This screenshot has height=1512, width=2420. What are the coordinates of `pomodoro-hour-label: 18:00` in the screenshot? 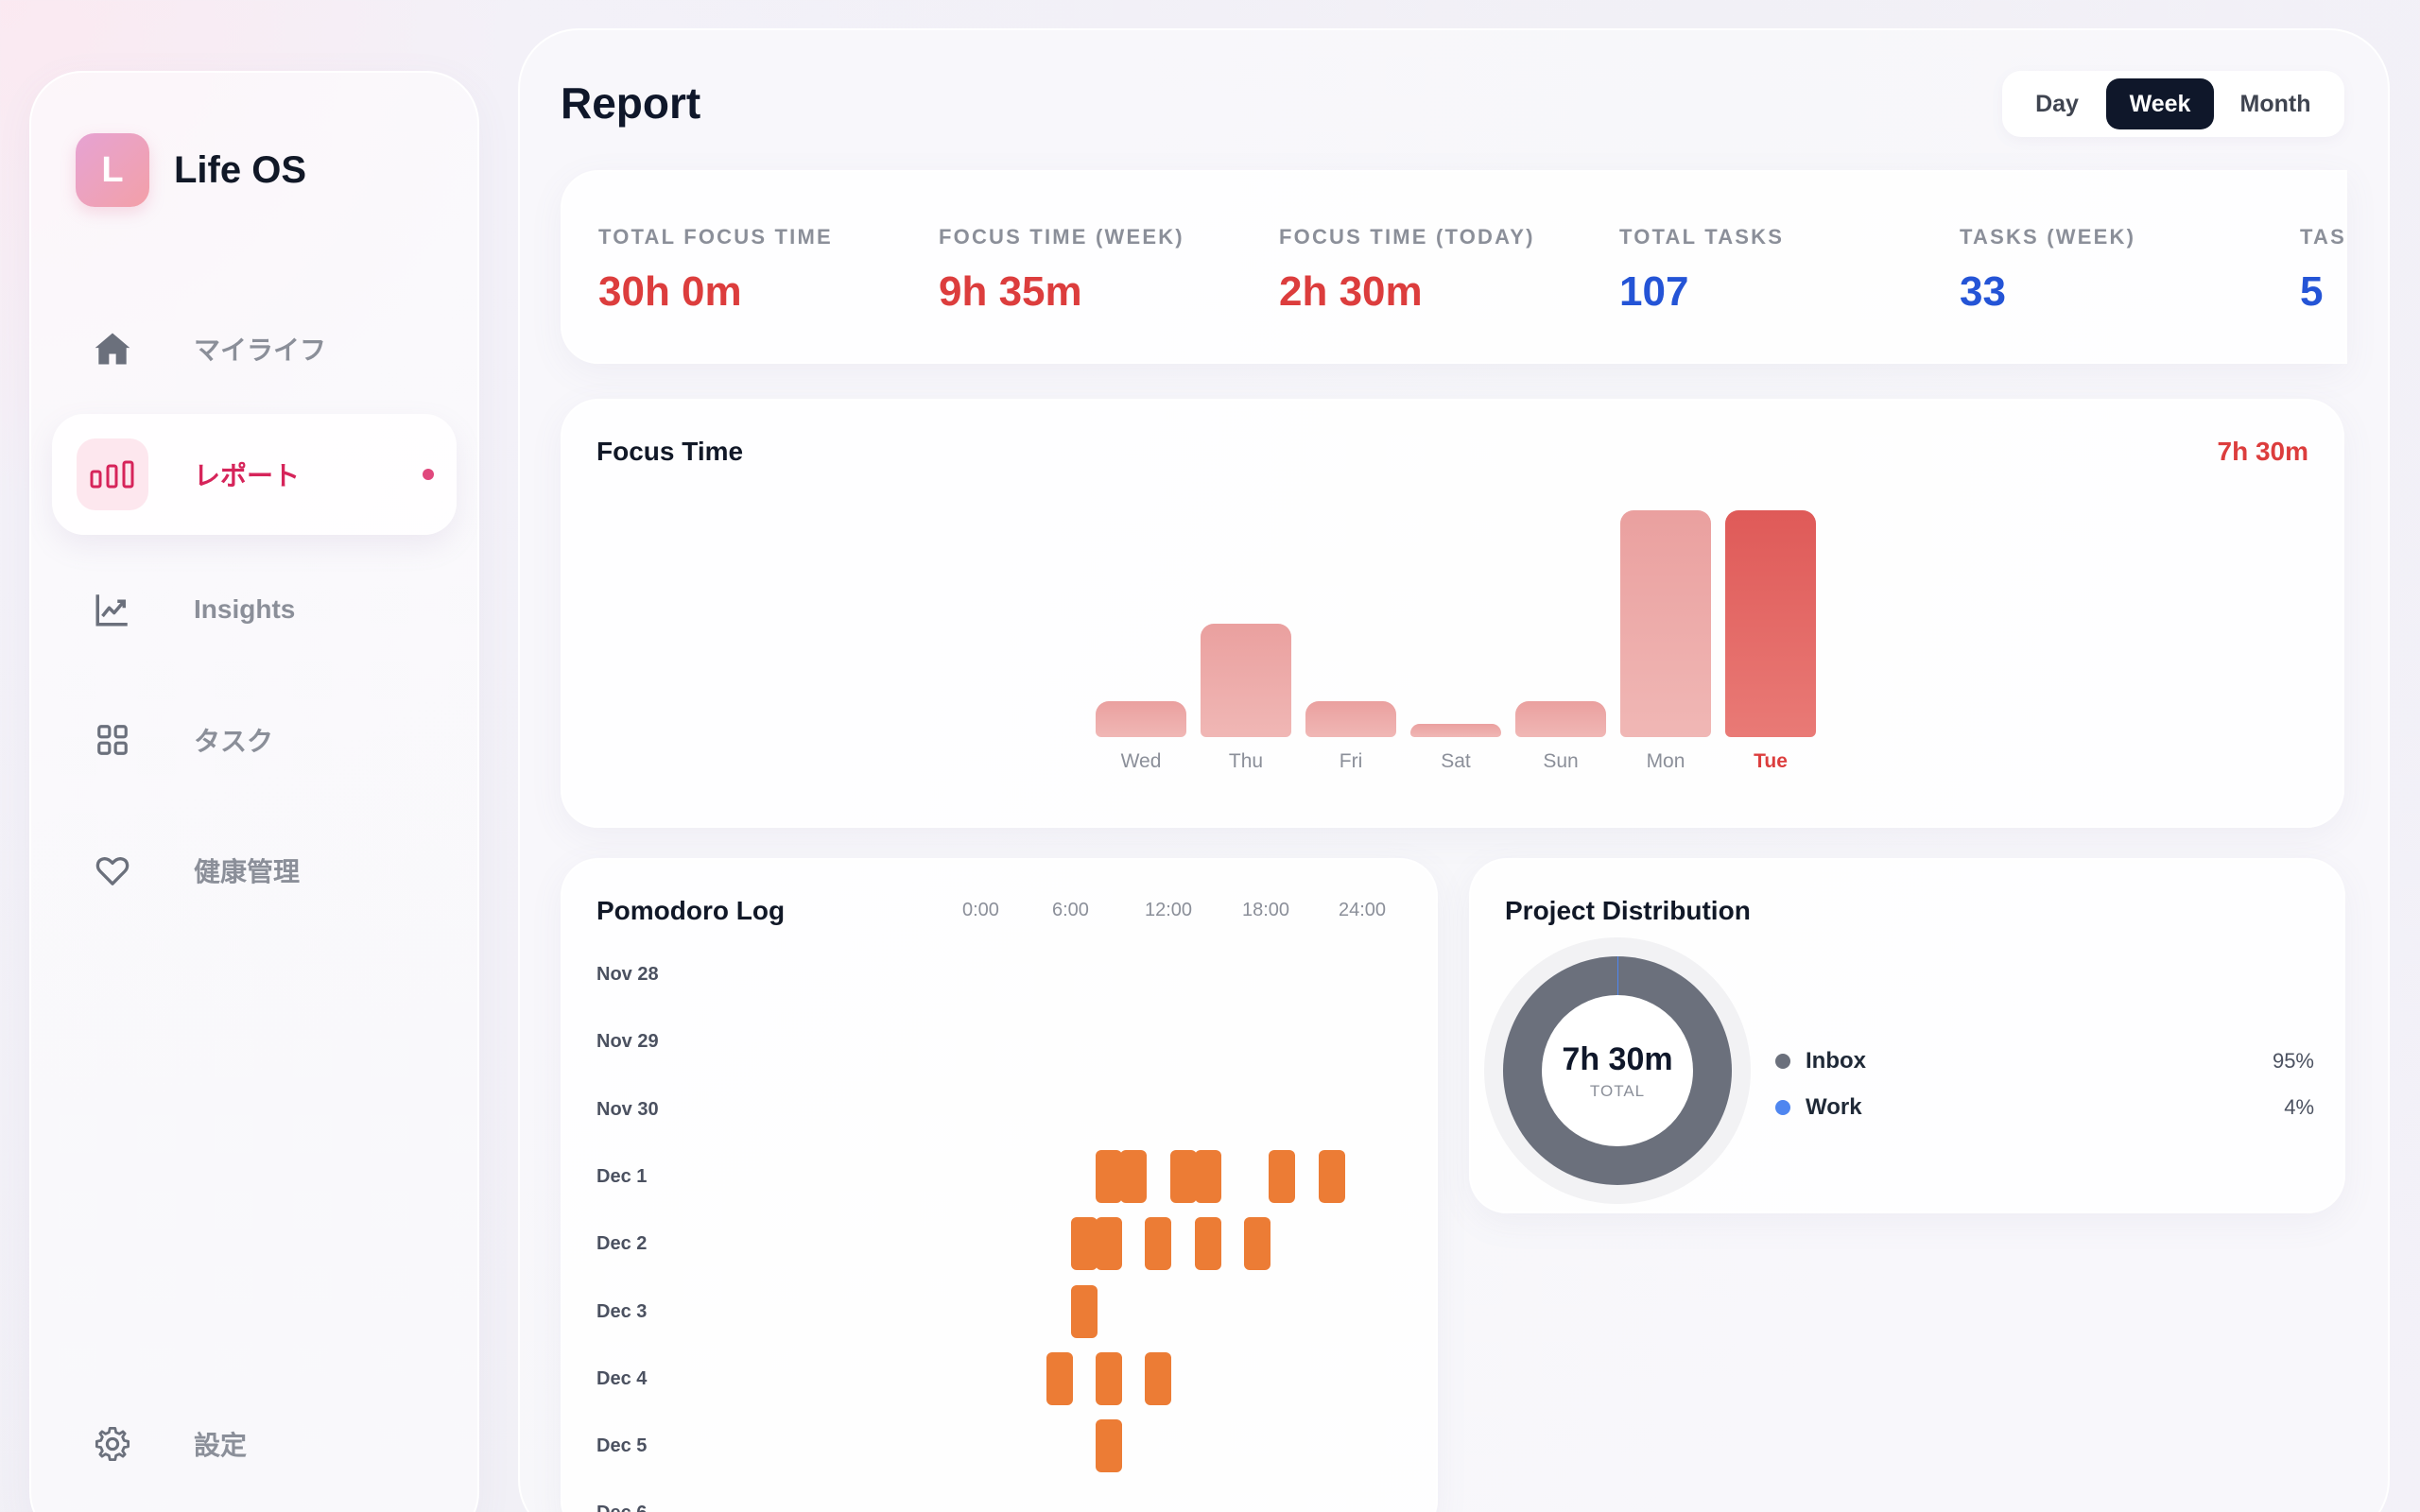 It's located at (1266, 910).